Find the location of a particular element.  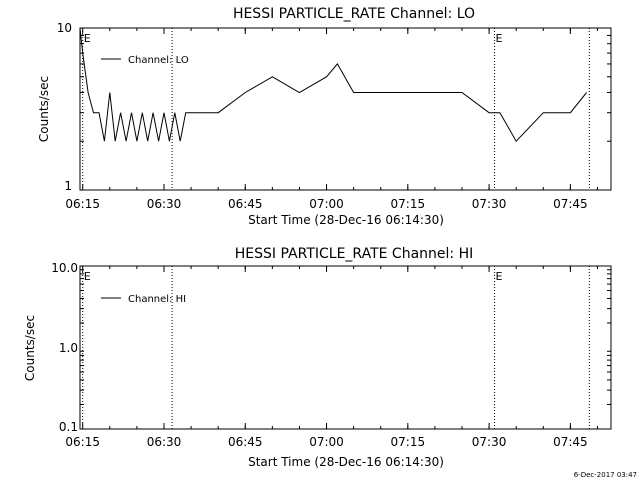

lo-x-tick-labels: 06:15 06:30 06:45 07:00 07:15 07:30 07:45 is located at coordinates (326, 204).